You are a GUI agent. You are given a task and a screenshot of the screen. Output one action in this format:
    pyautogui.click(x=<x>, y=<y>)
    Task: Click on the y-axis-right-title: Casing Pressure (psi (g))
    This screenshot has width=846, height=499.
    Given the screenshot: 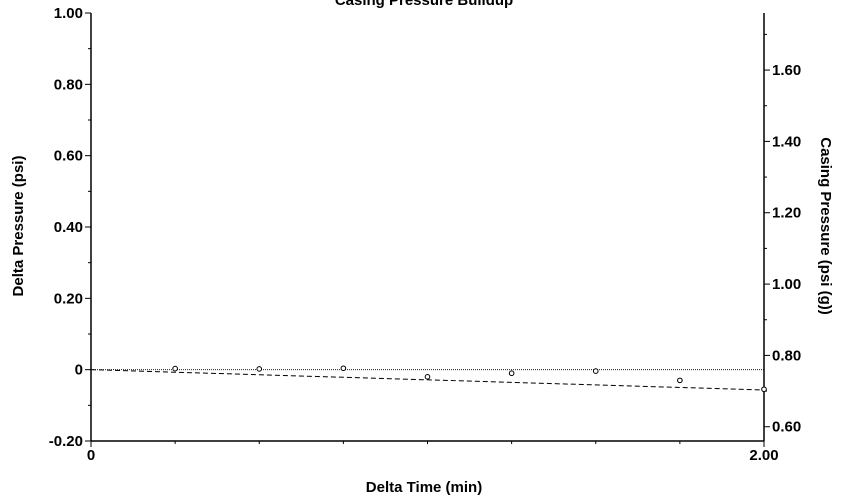 What is the action you would take?
    pyautogui.click(x=825, y=226)
    